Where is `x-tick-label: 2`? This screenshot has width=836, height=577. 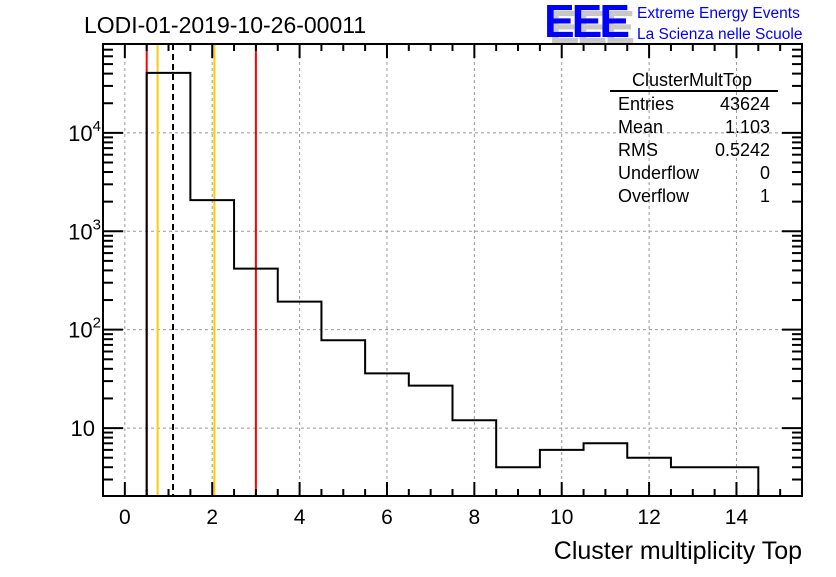
x-tick-label: 2 is located at coordinates (212, 517).